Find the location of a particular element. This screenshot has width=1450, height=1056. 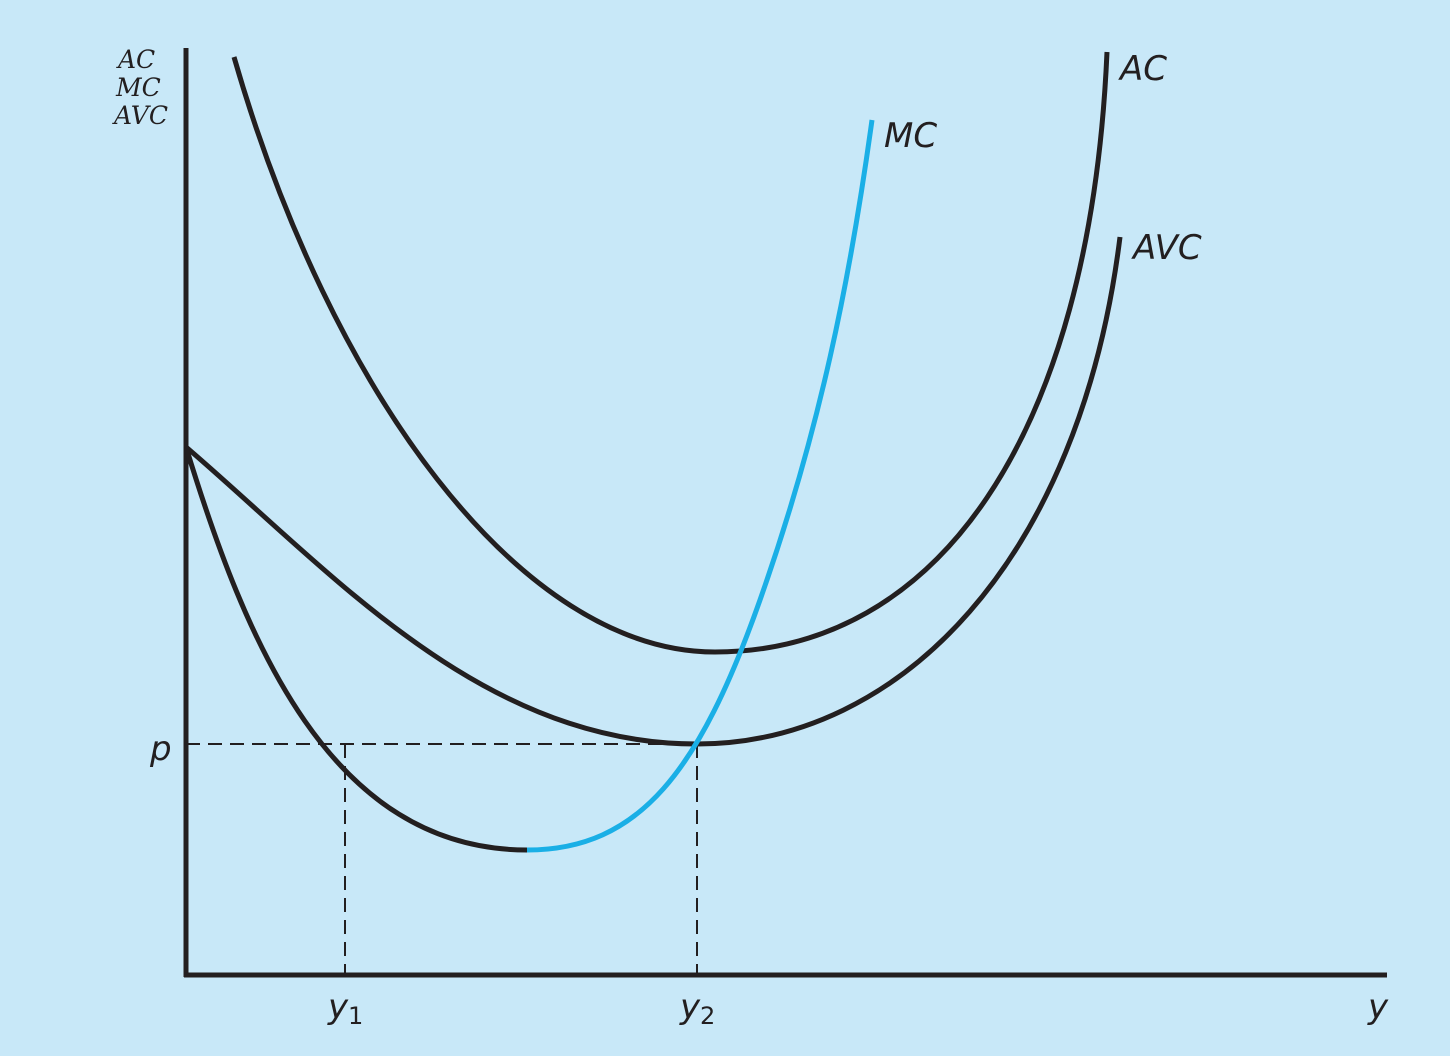

x-tick-y2: y 2 is located at coordinates (697, 1008).